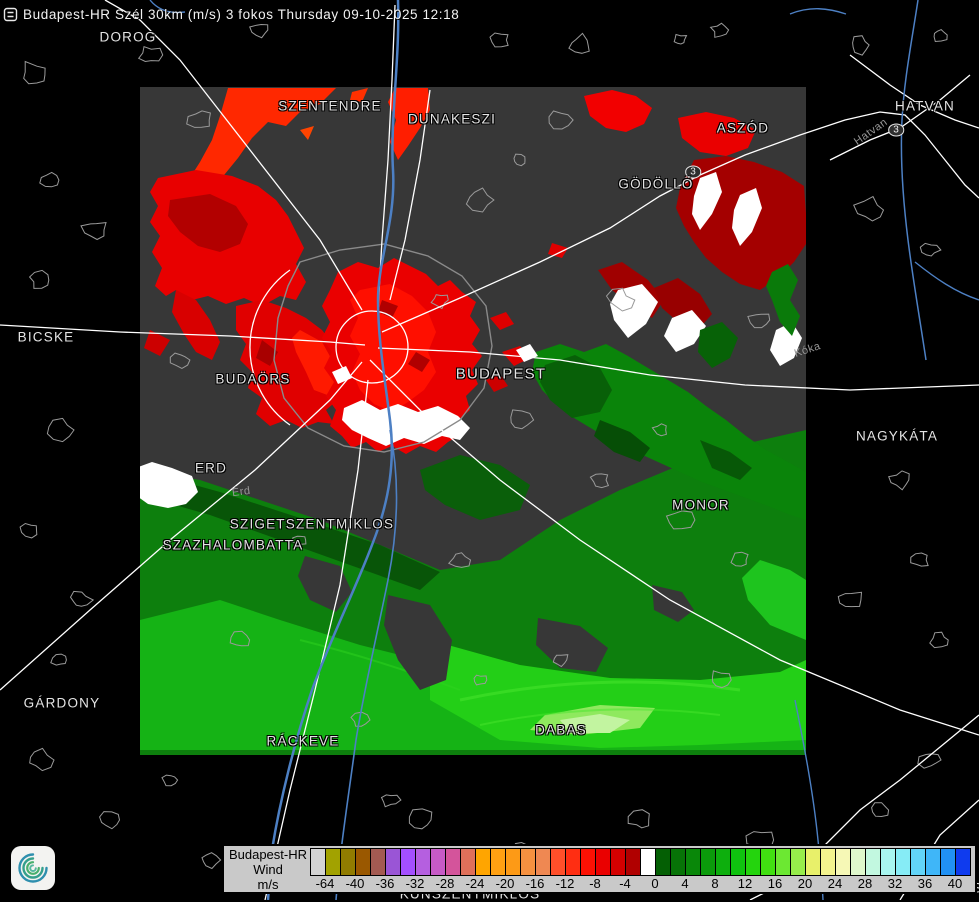 Image resolution: width=979 pixels, height=902 pixels. I want to click on legend-tick-label: 32, so click(895, 883).